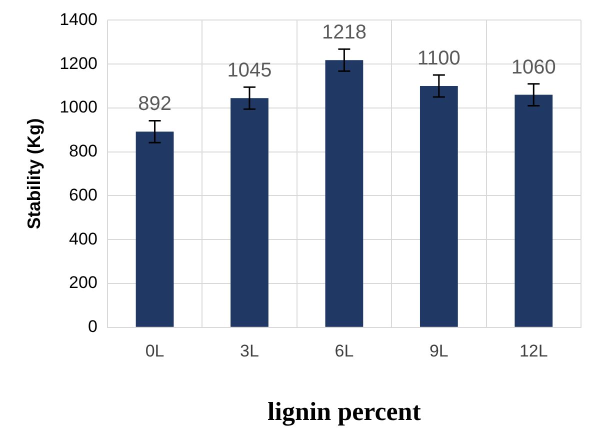 The image size is (593, 443). What do you see at coordinates (79, 107) in the screenshot?
I see `y-tick-label: 1000` at bounding box center [79, 107].